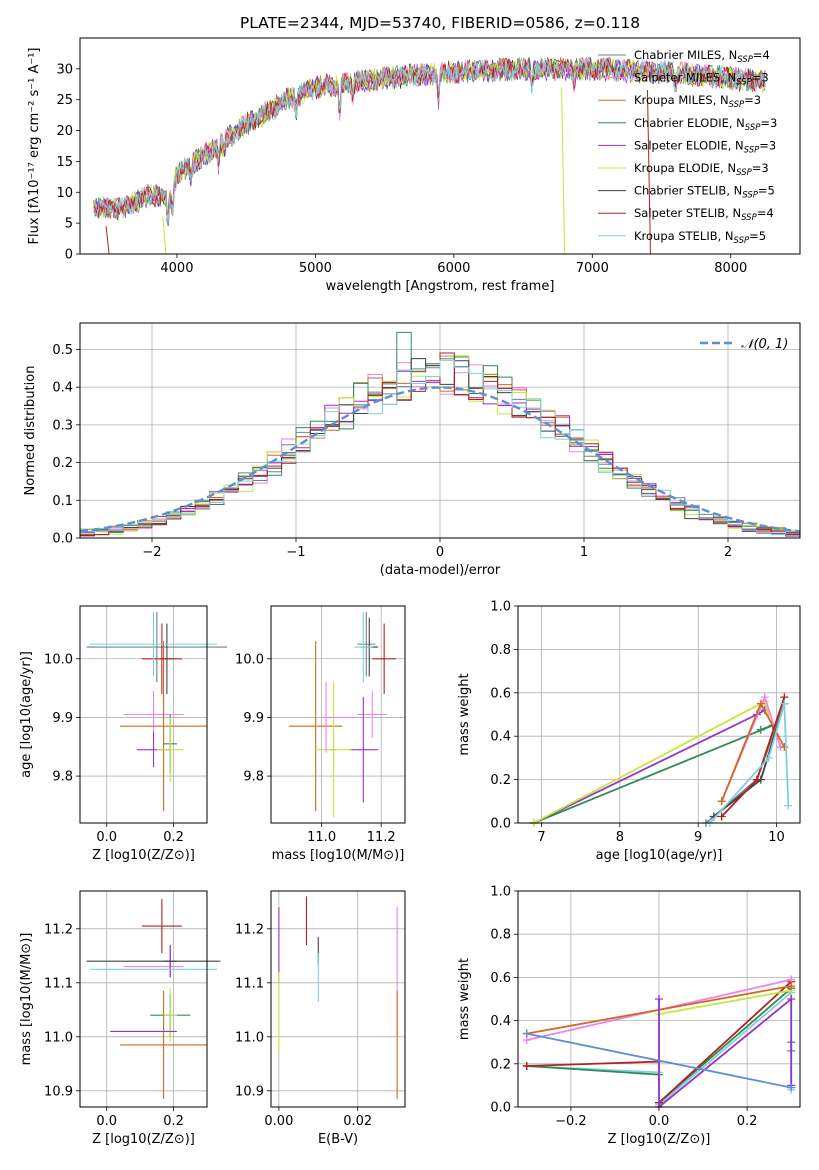  Describe the element at coordinates (698, 837) in the screenshot. I see `mw_vs_age-xtick-label-2: 9` at that location.